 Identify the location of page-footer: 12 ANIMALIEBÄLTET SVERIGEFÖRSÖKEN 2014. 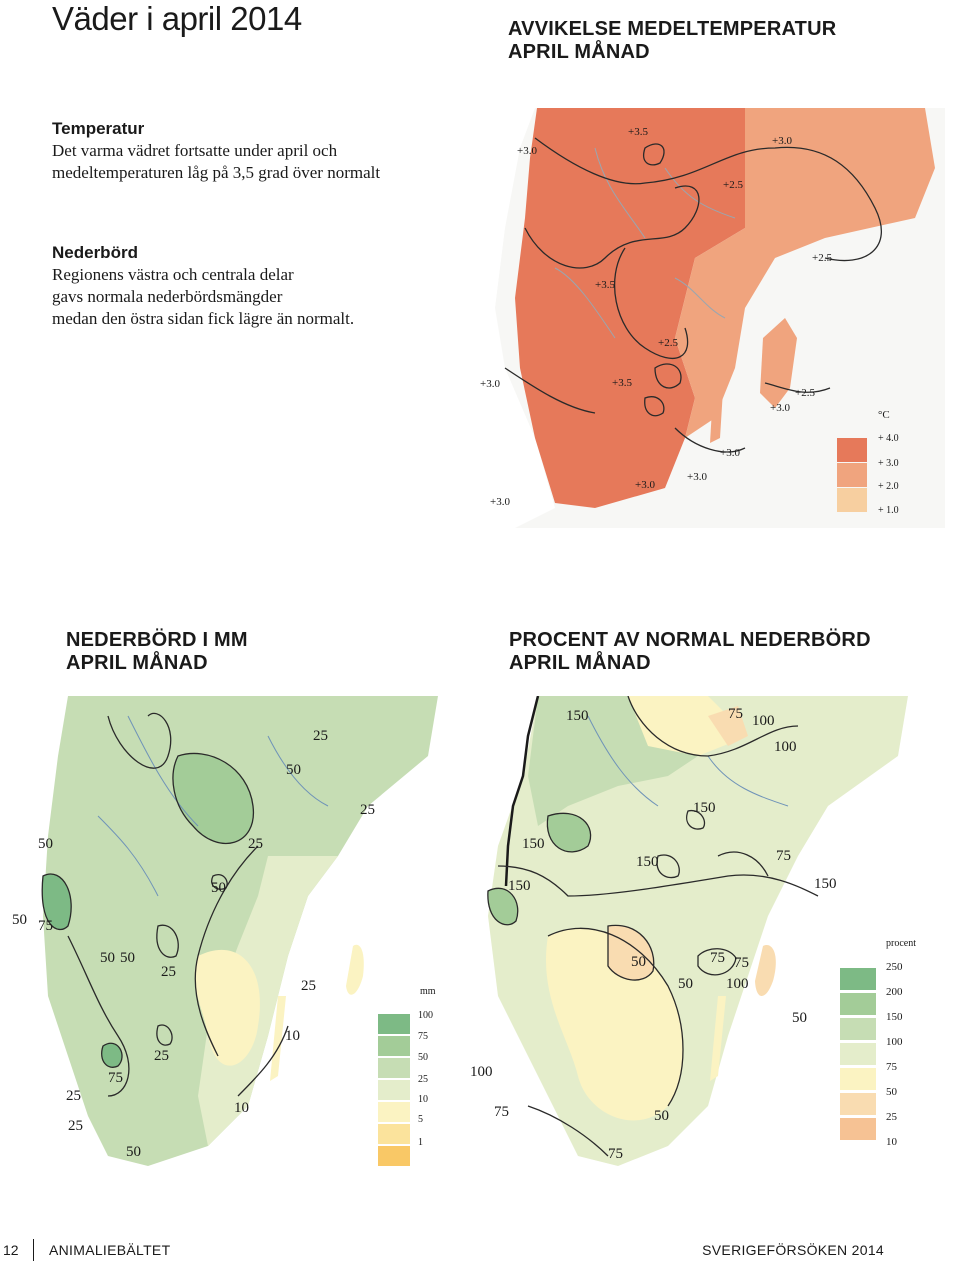
(480, 1249).